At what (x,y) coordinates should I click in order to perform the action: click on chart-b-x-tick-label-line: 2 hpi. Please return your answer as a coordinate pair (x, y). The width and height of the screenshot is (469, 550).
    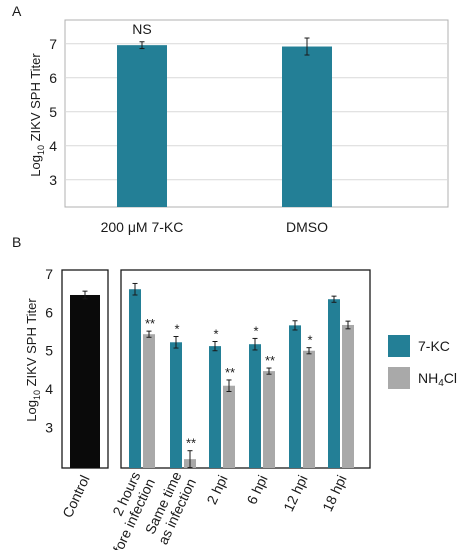
    Looking at the image, I should click on (216, 490).